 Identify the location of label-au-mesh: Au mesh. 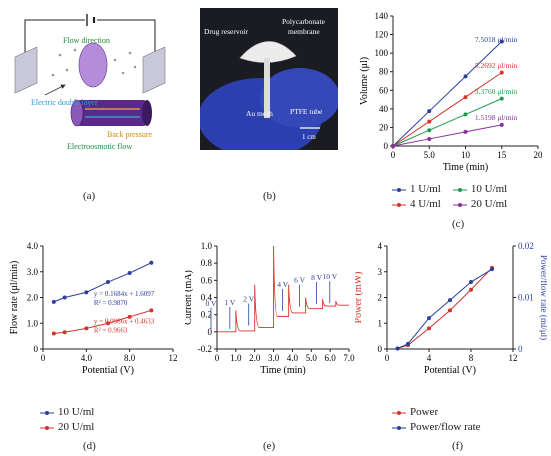
(259, 113).